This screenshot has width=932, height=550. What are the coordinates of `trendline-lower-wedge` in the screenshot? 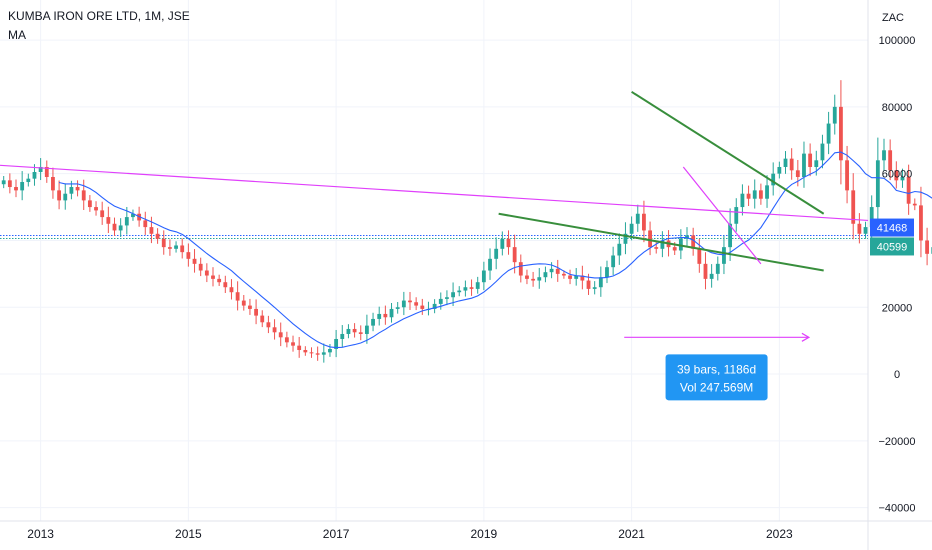 It's located at (661, 242).